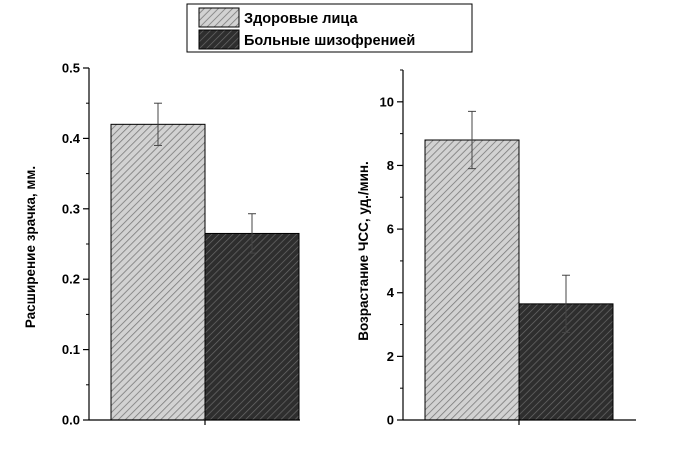 This screenshot has height=453, width=673. Describe the element at coordinates (30, 247) in the screenshot. I see `pupil-y-axis-label: Расширение зрачка, мм.` at that location.